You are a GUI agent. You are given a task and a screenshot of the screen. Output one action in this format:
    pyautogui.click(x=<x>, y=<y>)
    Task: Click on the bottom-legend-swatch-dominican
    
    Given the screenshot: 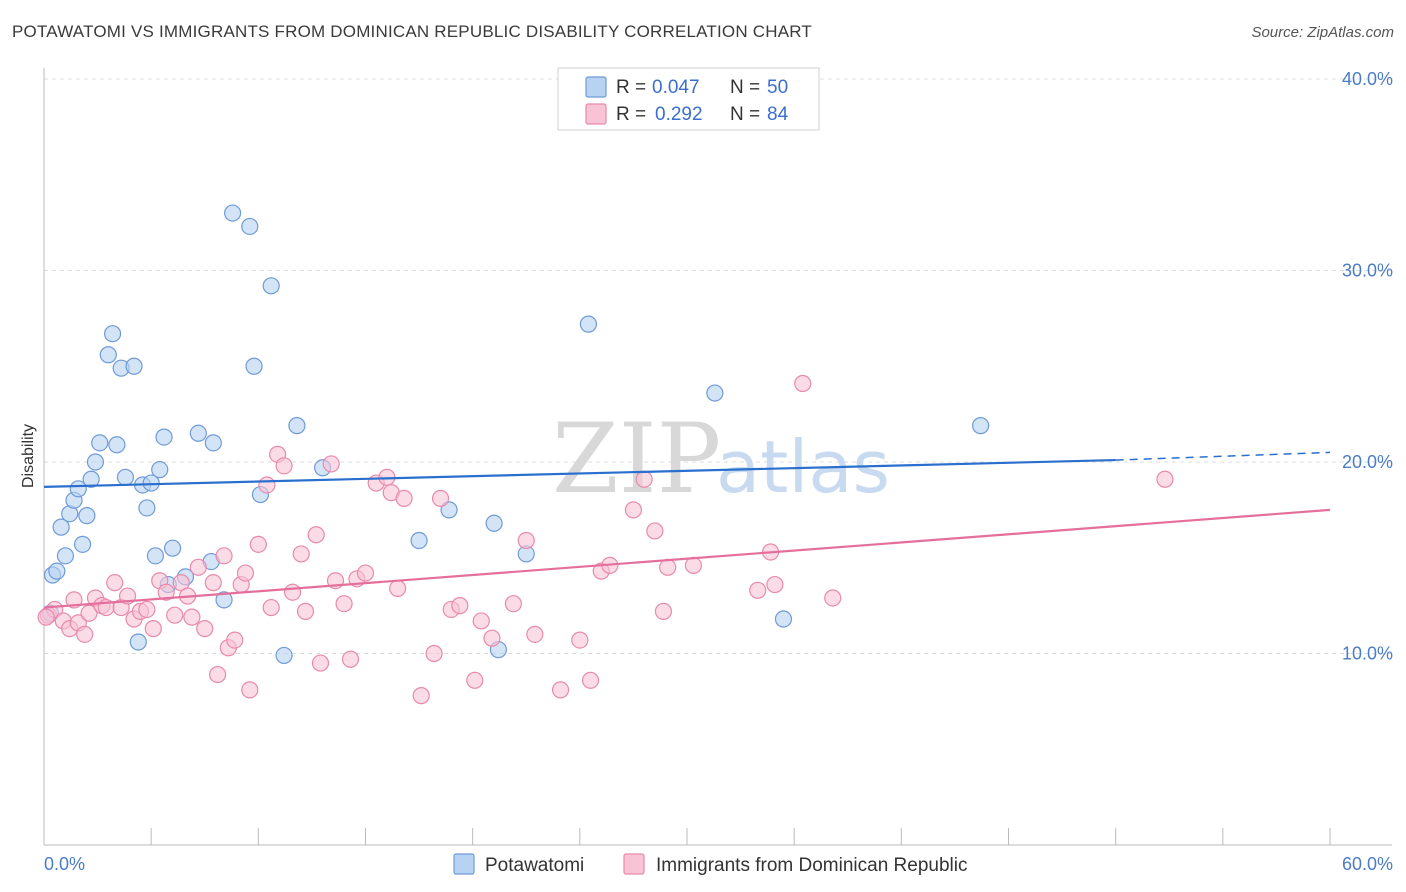 What is the action you would take?
    pyautogui.click(x=634, y=864)
    